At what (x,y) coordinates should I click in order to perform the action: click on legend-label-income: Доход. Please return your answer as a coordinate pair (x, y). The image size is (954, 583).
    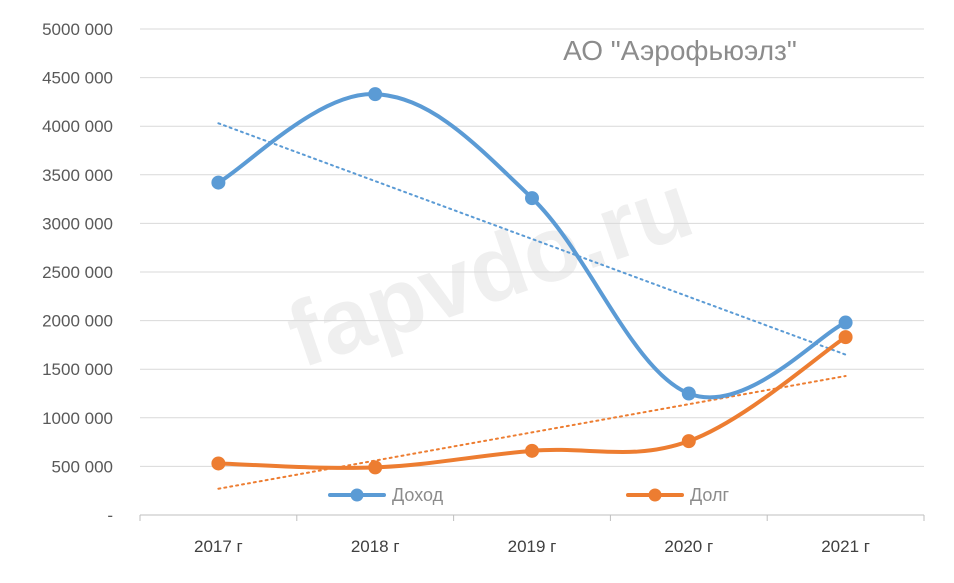
    Looking at the image, I should click on (418, 495).